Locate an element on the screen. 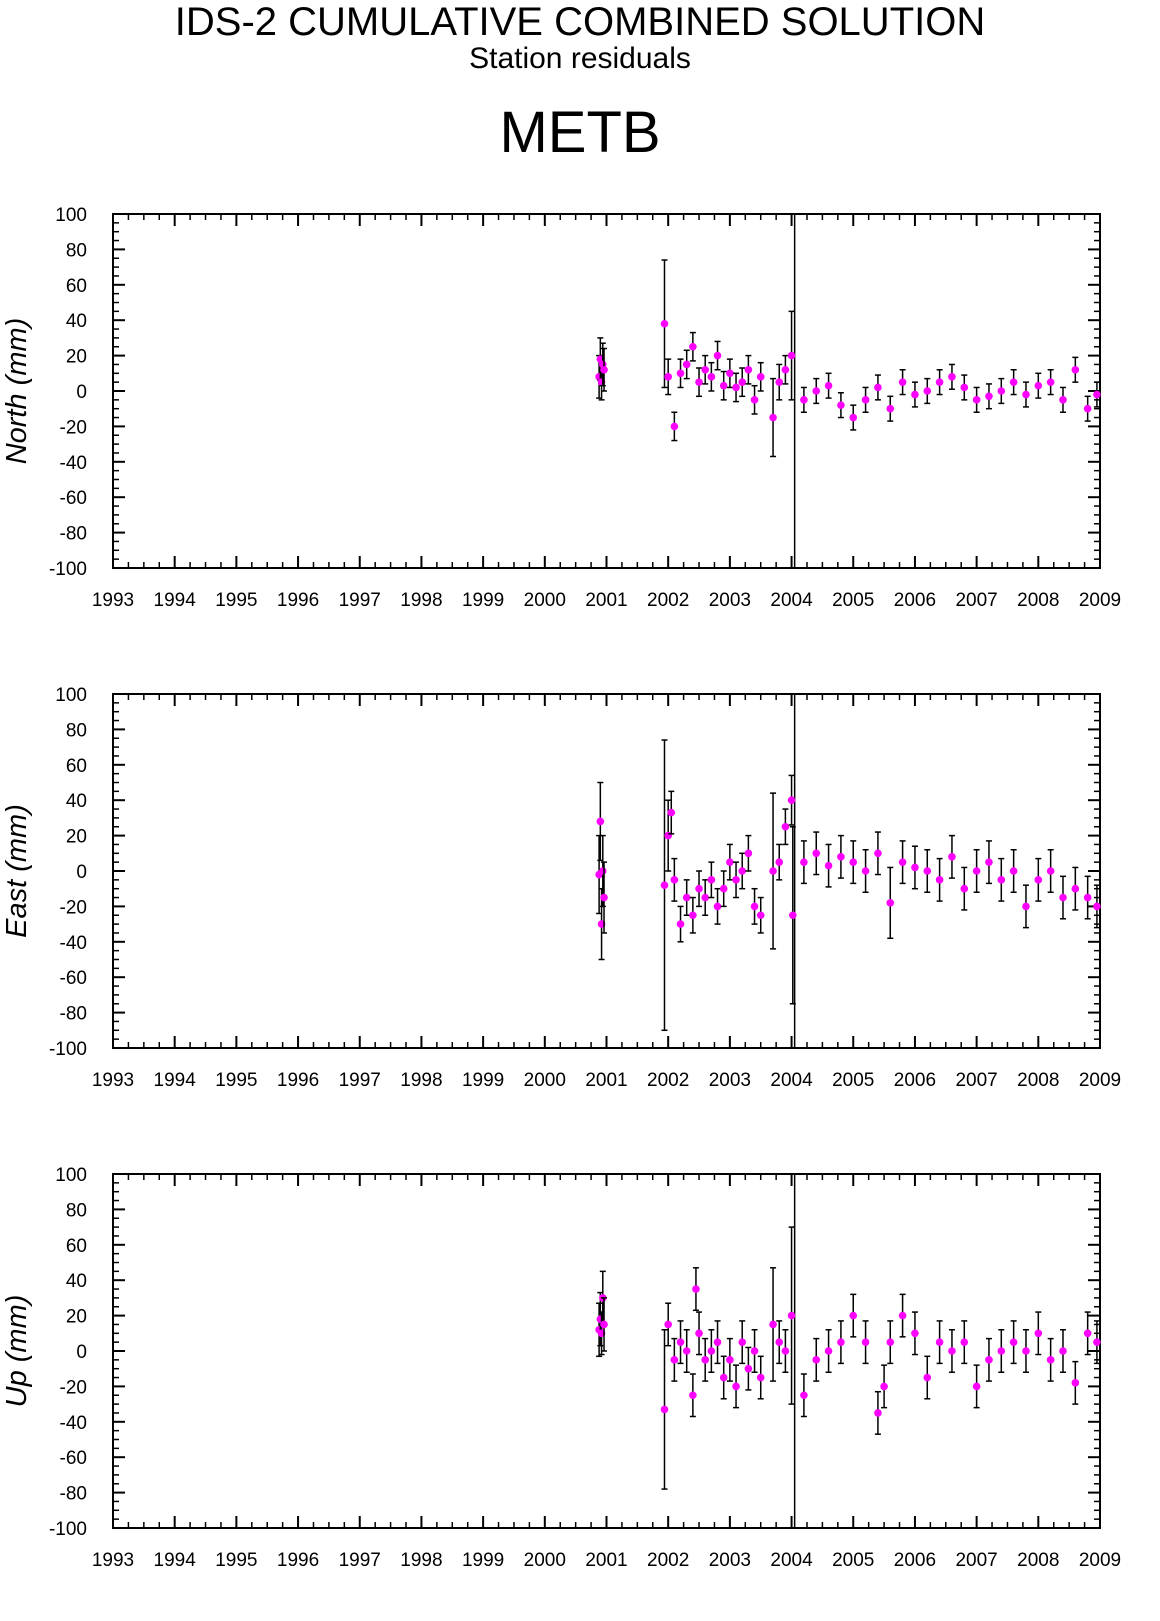  y-tick-label: 40 is located at coordinates (76, 801).